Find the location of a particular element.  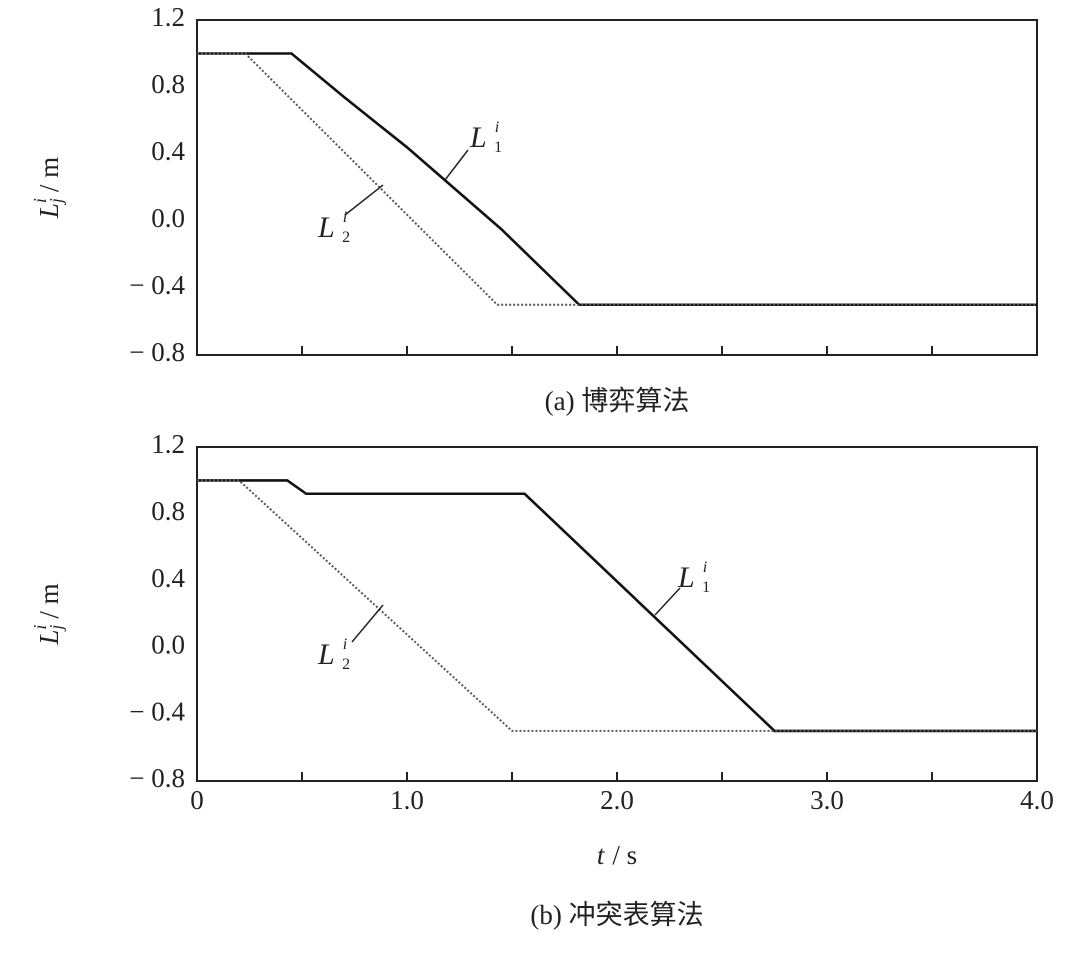

x-tick-label: 1.0 is located at coordinates (407, 800).